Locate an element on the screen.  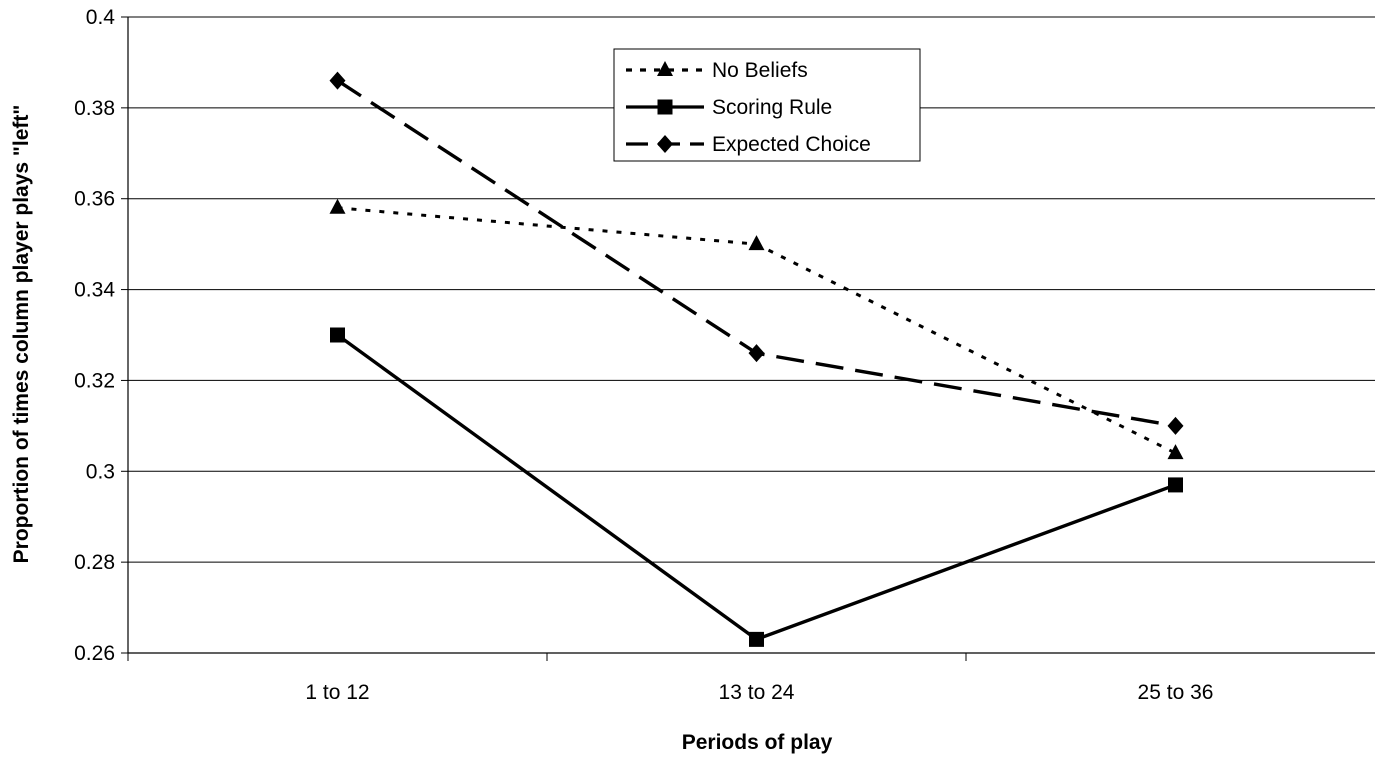
legend-marker-expected-choice is located at coordinates (665, 144).